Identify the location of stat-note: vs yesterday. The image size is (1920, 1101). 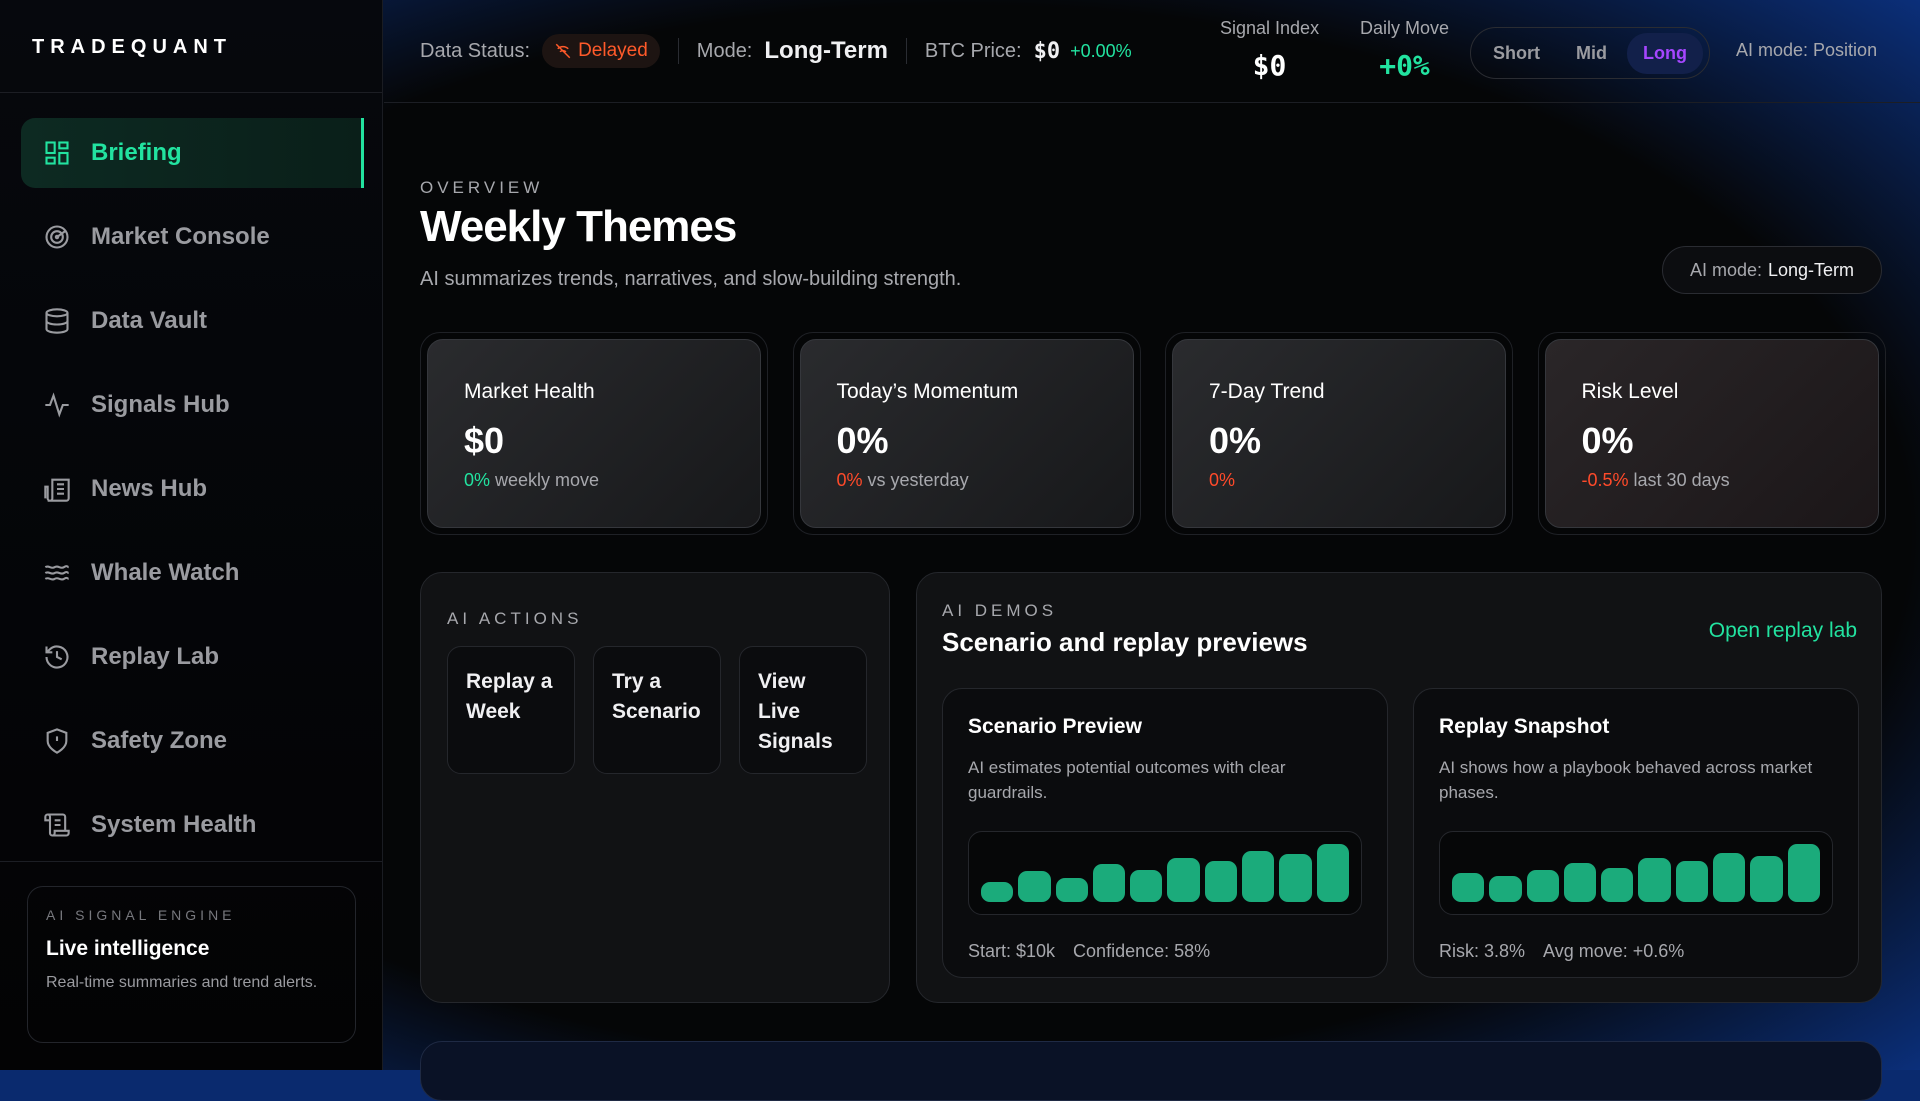
(918, 480).